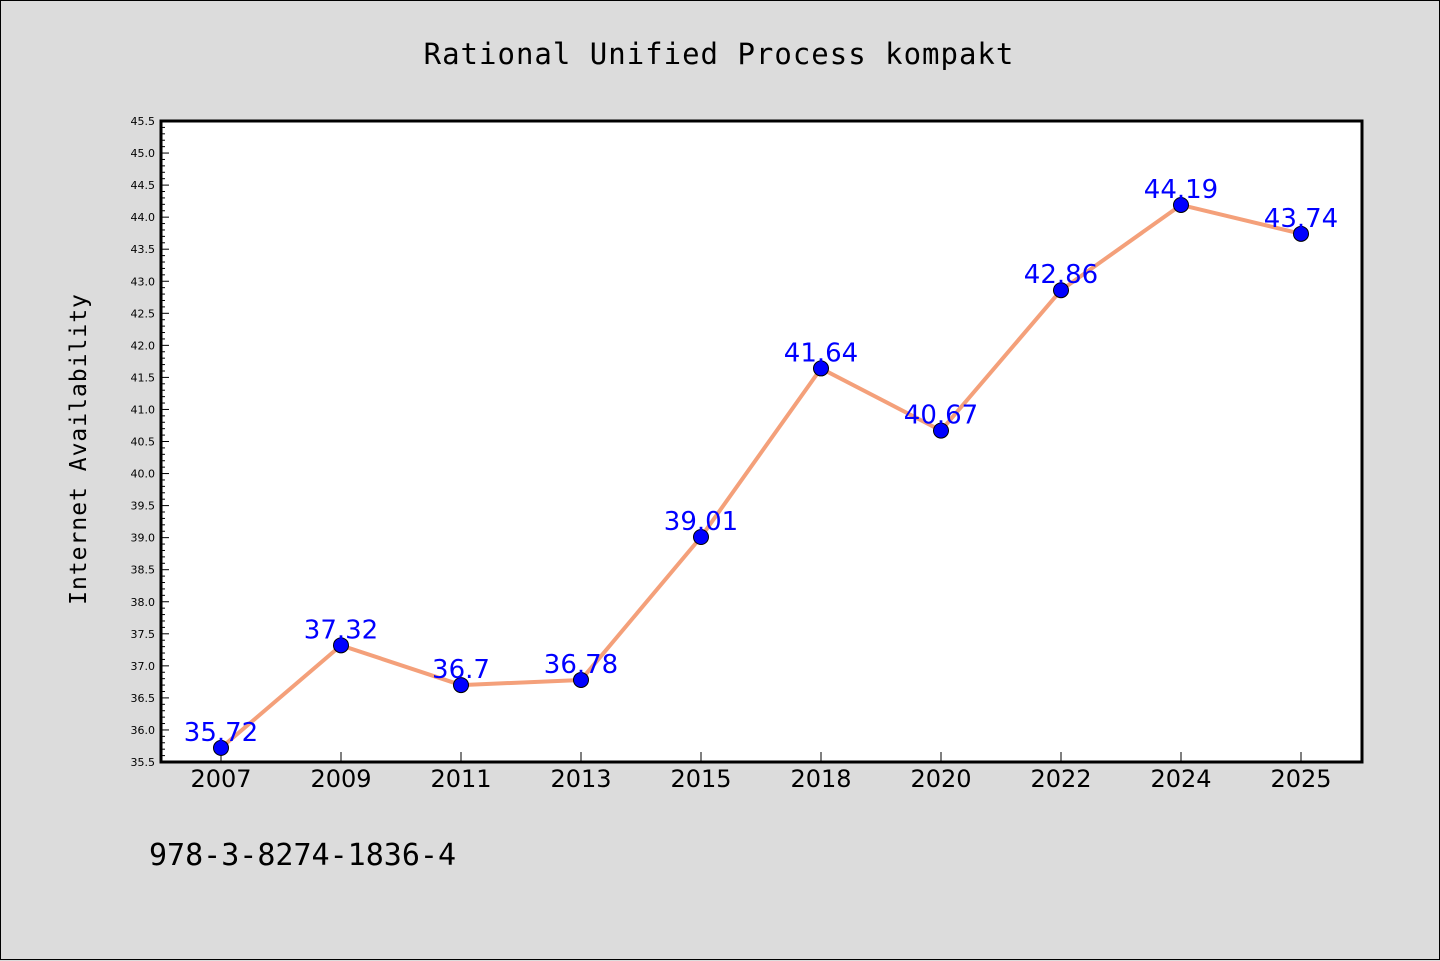  I want to click on data-label: 43.74, so click(1301, 219).